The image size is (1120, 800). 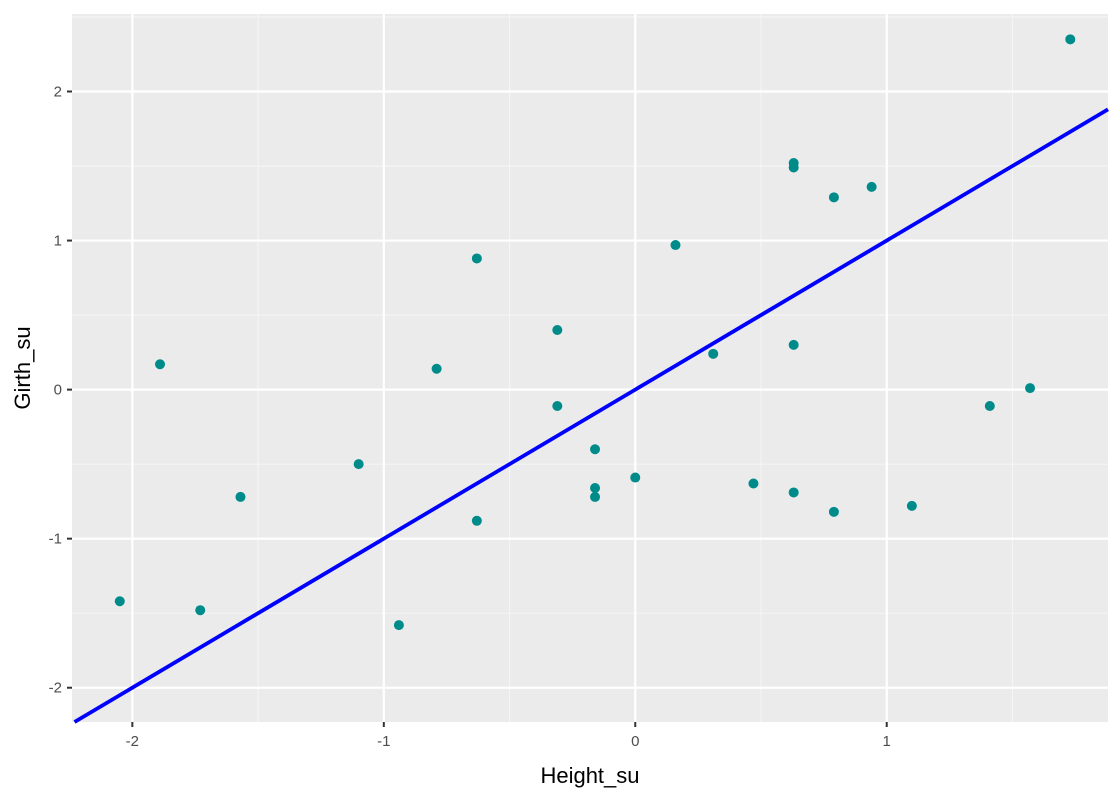 I want to click on y-tick-label: -1, so click(x=55, y=539).